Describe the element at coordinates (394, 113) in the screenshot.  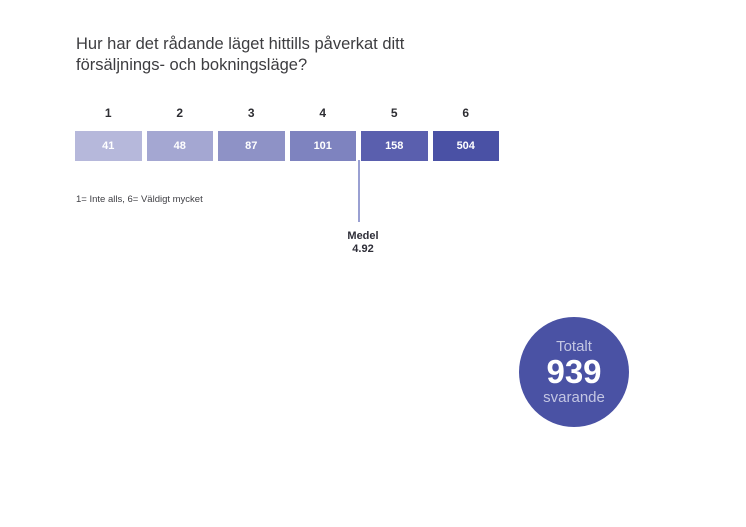
I see `scale-number-5: 5` at that location.